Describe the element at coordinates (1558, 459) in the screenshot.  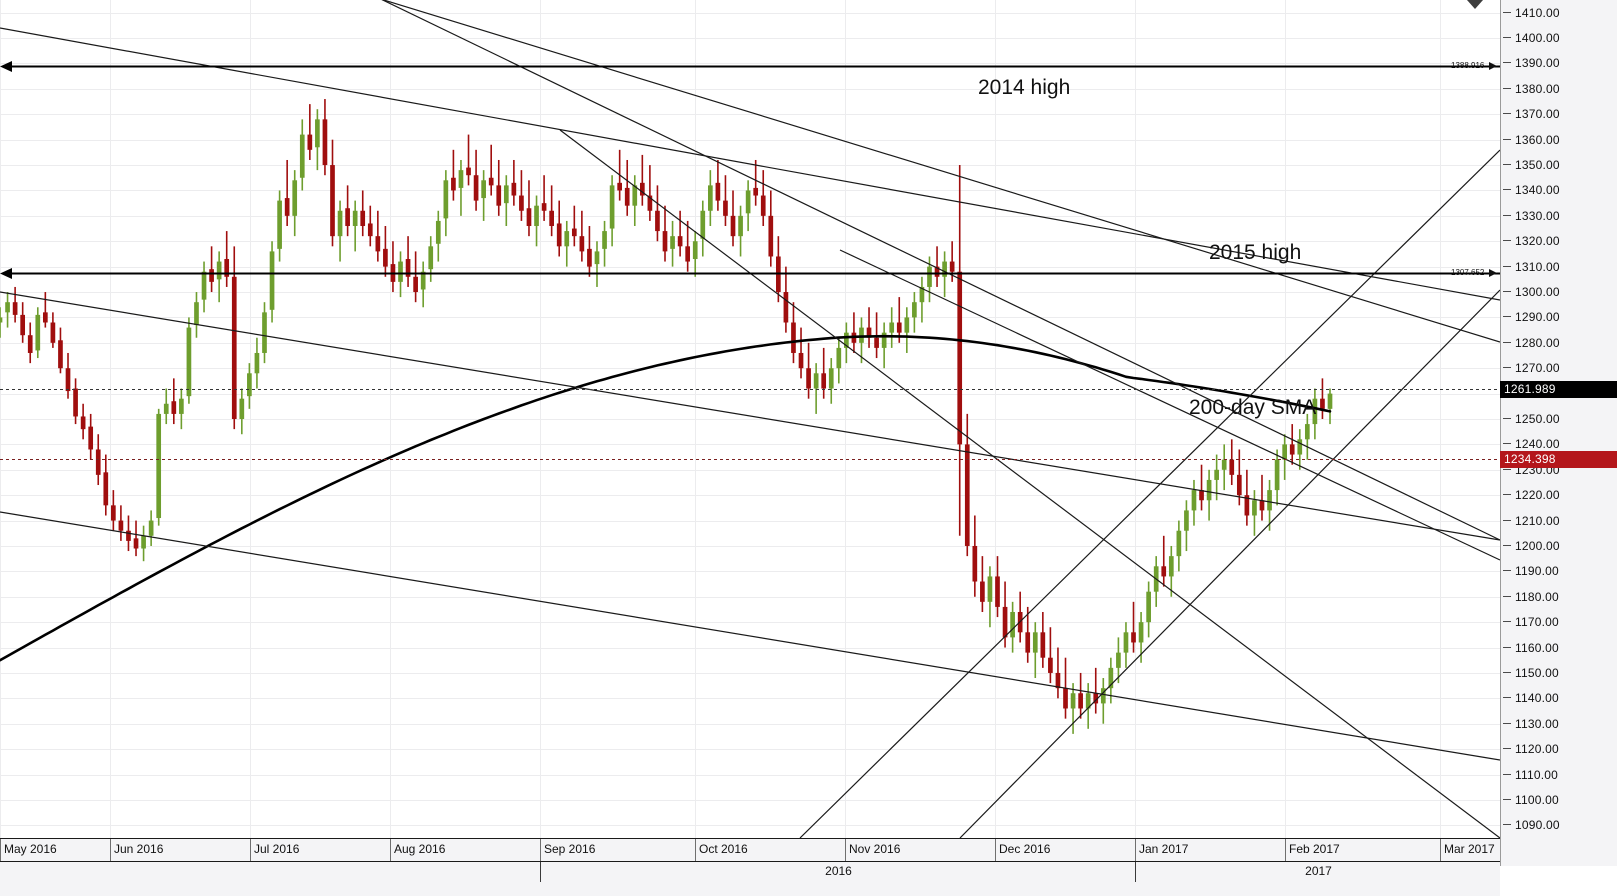
I see `last-price-close-tag: 1234.398` at that location.